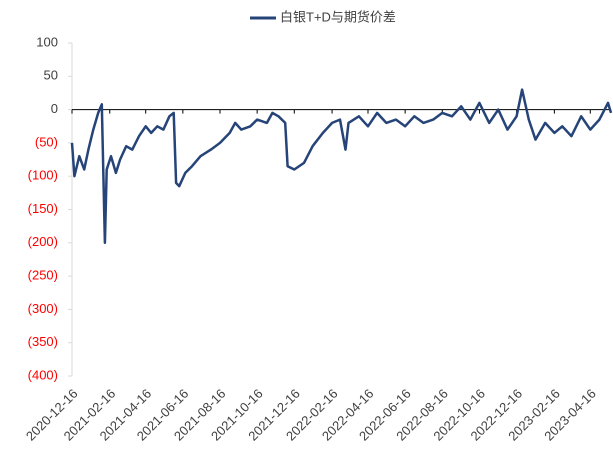 The image size is (613, 459). Describe the element at coordinates (43, 374) in the screenshot. I see `y-tick-label: (400)` at that location.